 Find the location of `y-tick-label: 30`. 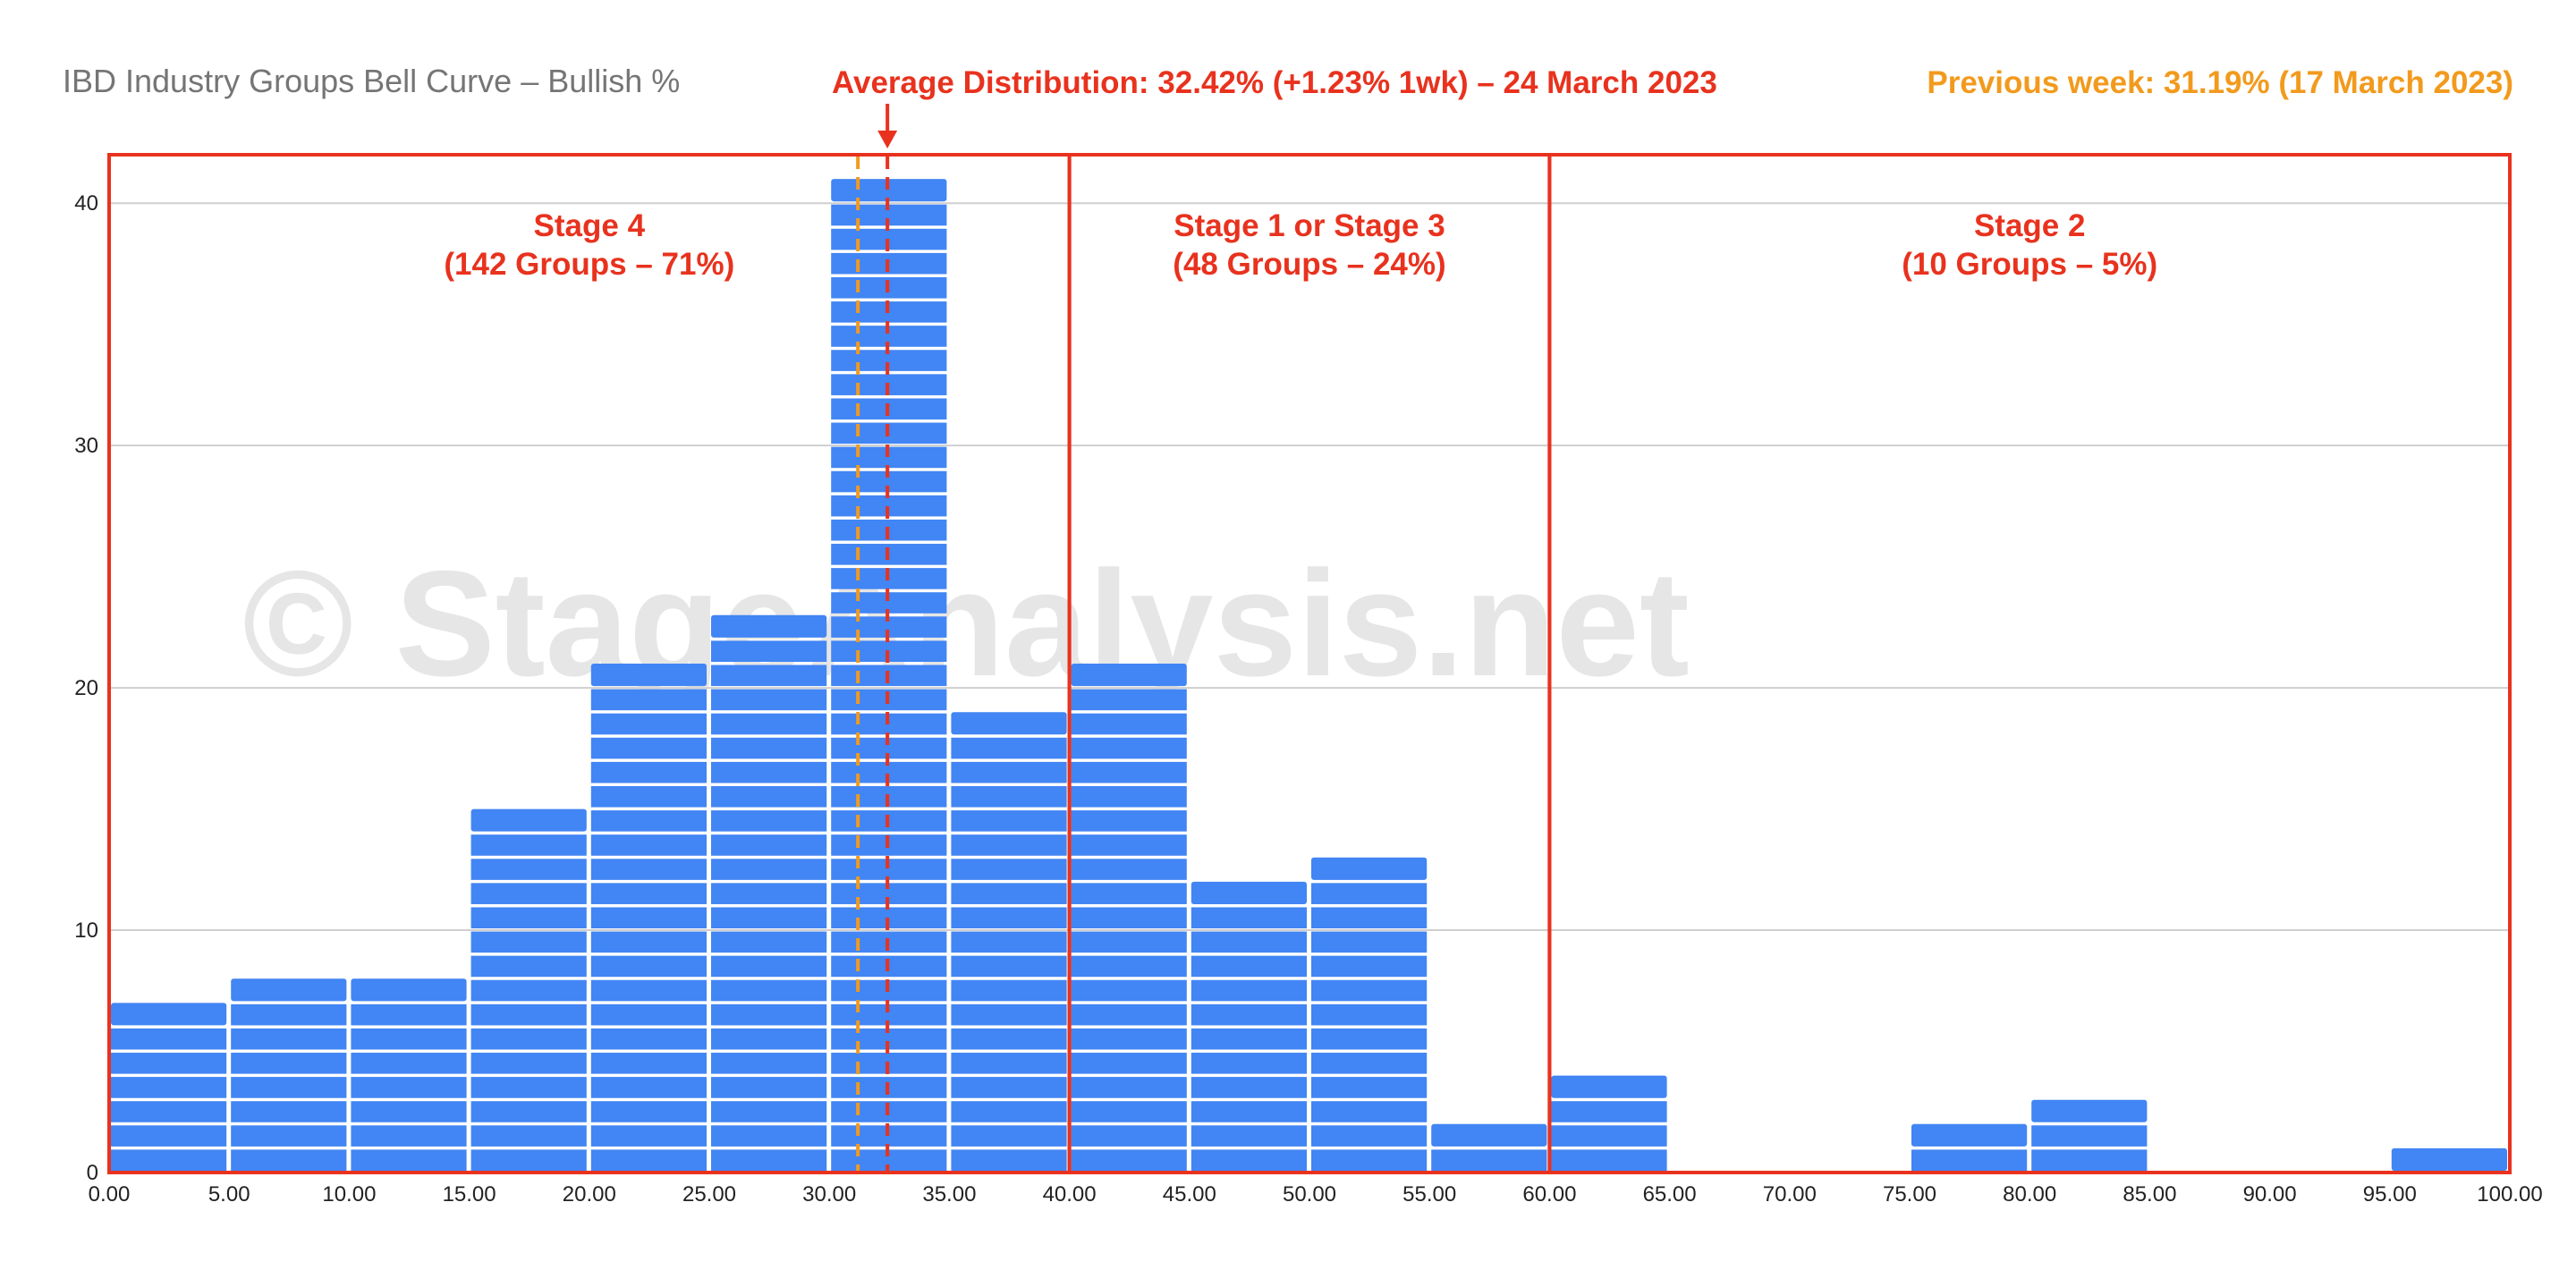

y-tick-label: 30 is located at coordinates (86, 446).